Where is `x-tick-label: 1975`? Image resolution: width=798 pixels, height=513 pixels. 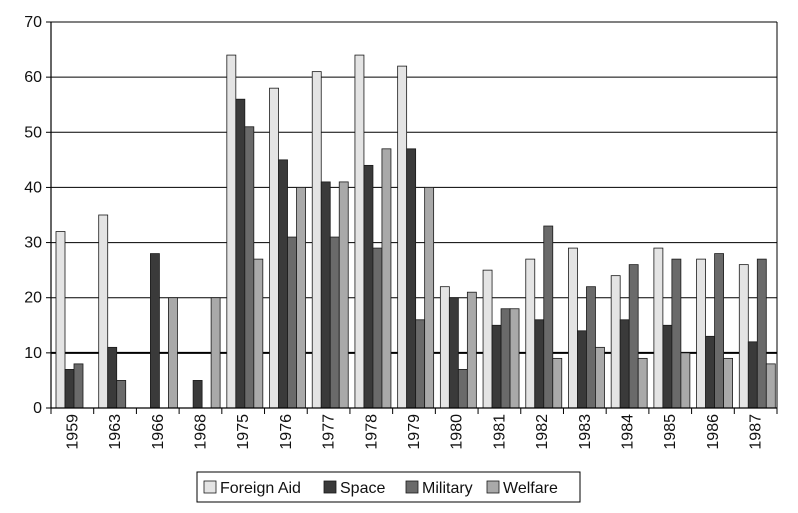 x-tick-label: 1975 is located at coordinates (243, 432).